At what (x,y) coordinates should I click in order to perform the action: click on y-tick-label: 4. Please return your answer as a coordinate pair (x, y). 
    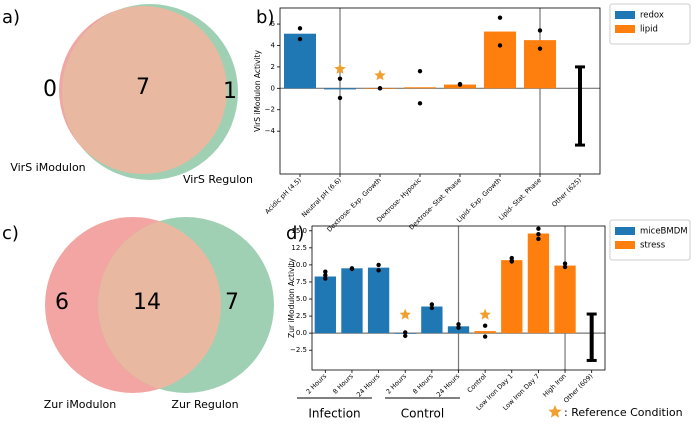
    Looking at the image, I should click on (273, 45).